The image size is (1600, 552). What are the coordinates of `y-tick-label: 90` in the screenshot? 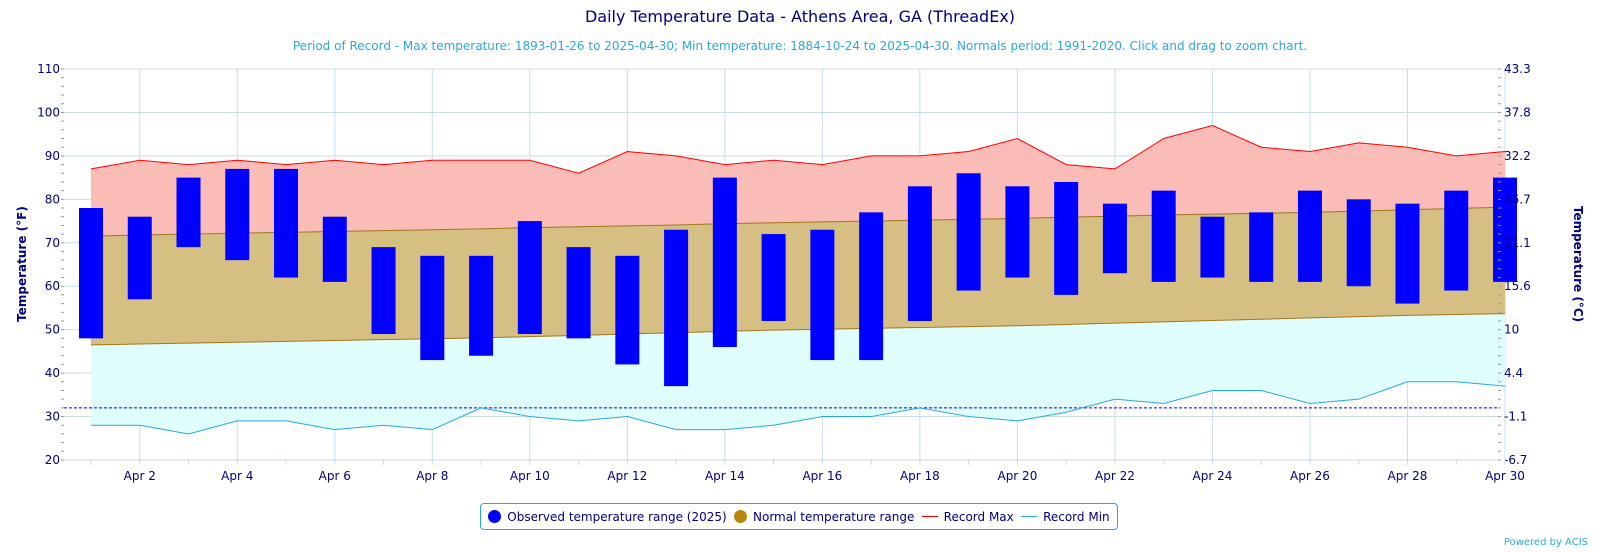 It's located at (52, 156).